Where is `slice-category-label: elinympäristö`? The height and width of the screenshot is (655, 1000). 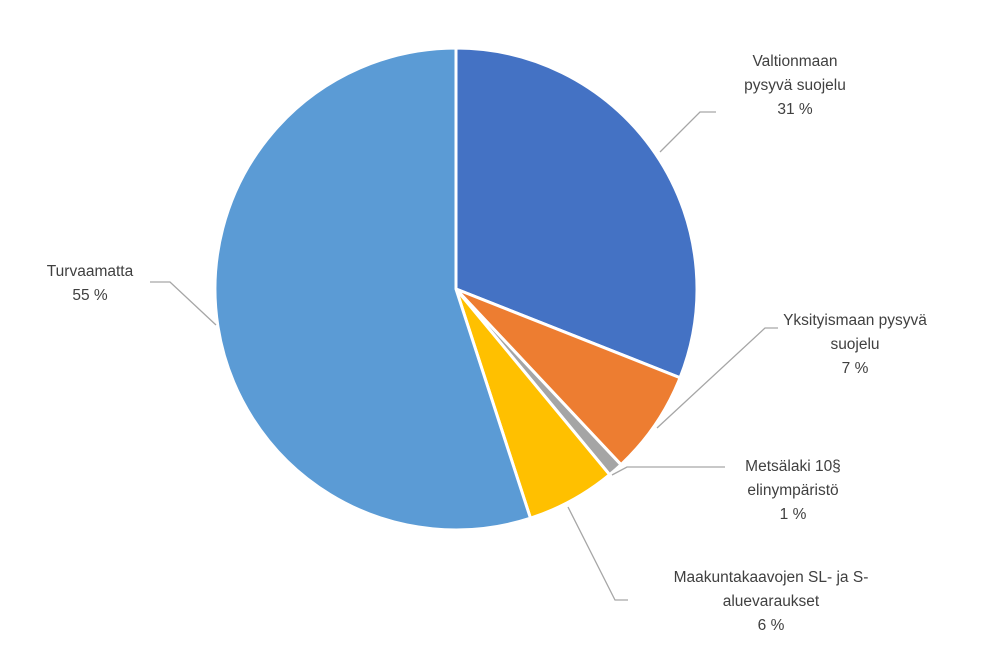
slice-category-label: elinympäristö is located at coordinates (792, 490).